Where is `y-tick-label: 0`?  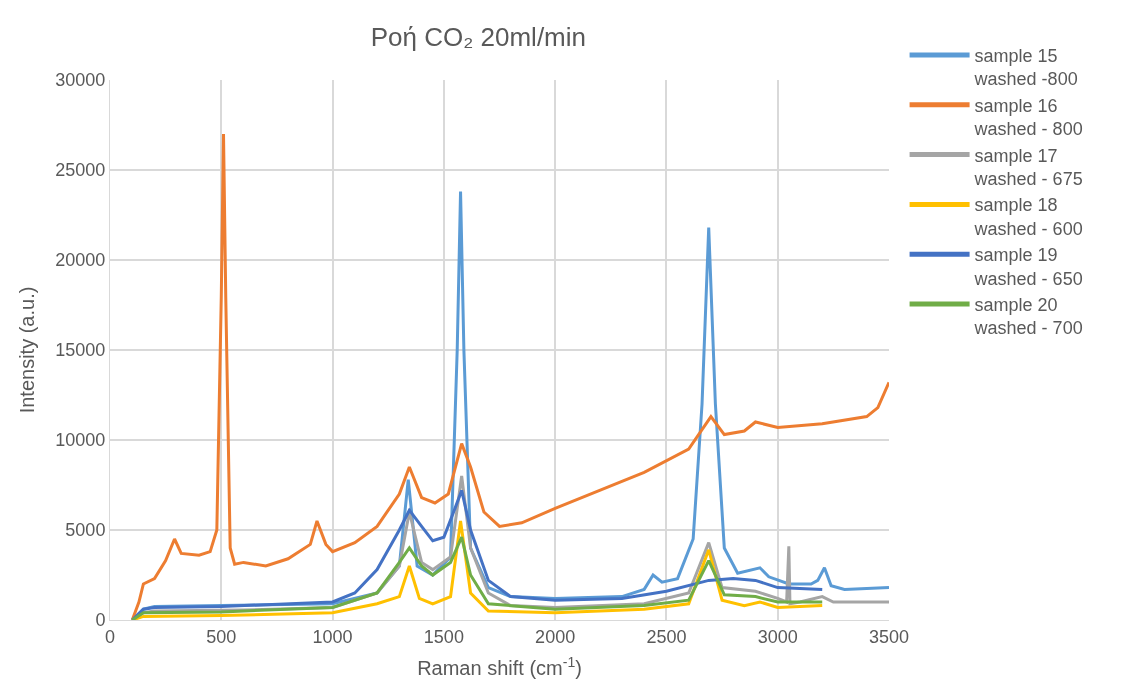 y-tick-label: 0 is located at coordinates (100, 620).